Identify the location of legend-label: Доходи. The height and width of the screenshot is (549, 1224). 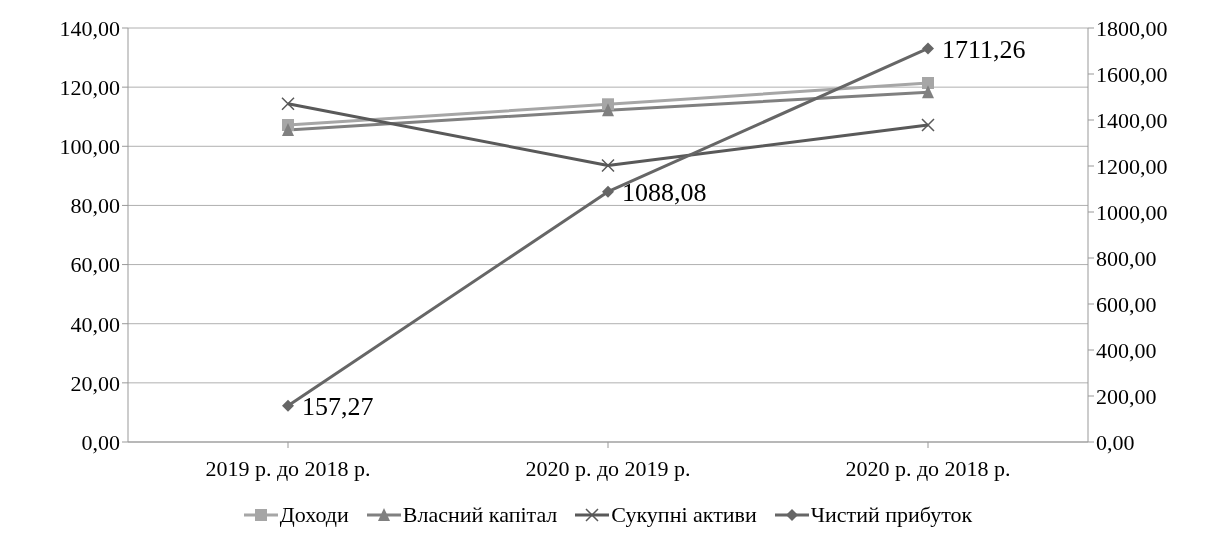
(314, 515).